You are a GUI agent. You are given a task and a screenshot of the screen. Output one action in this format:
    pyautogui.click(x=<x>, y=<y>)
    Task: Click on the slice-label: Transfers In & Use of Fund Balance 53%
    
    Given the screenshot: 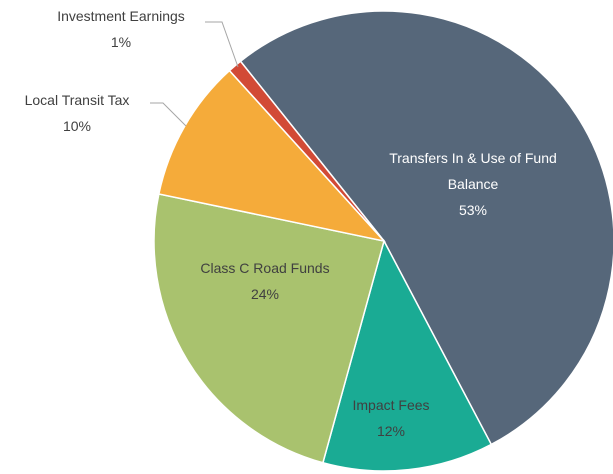 What is the action you would take?
    pyautogui.click(x=473, y=184)
    